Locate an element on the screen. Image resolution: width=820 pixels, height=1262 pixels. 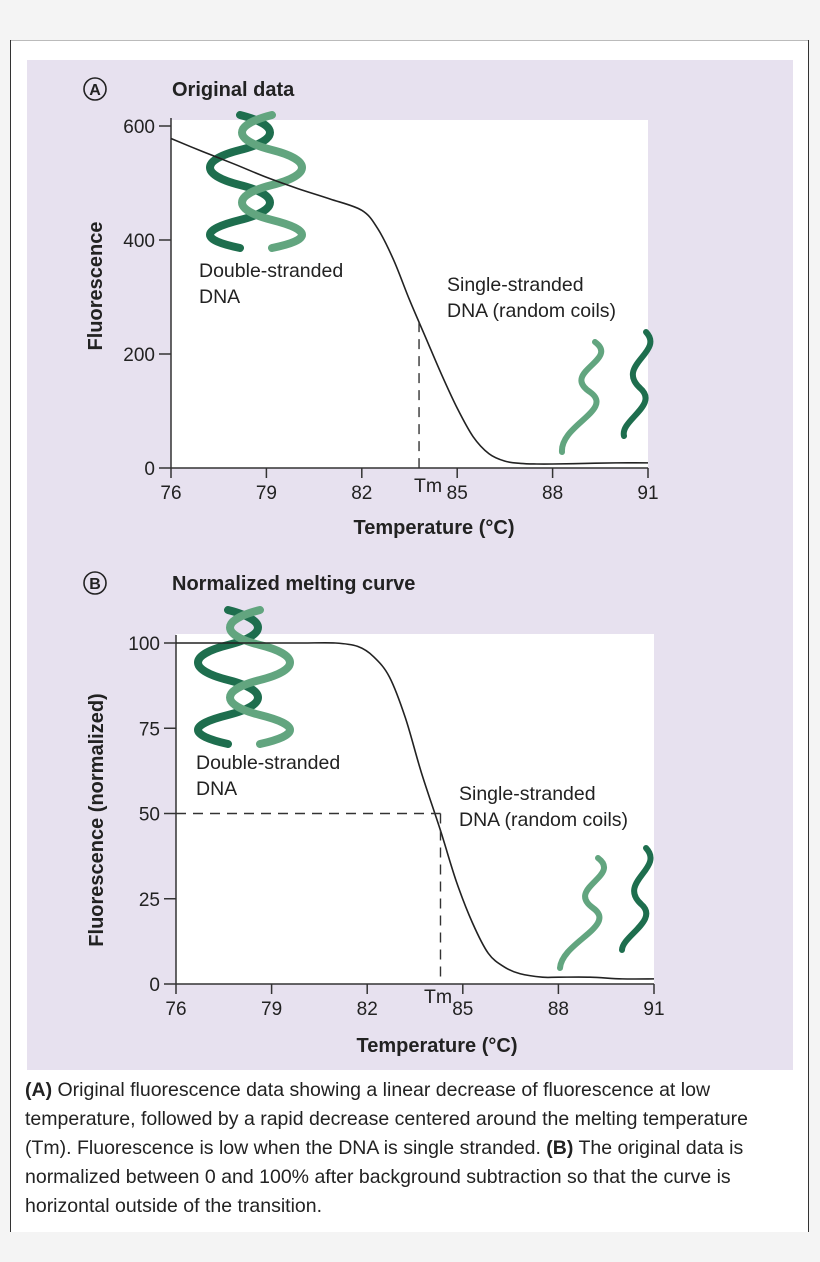
panel-b-tm-label: Tm is located at coordinates (438, 997).